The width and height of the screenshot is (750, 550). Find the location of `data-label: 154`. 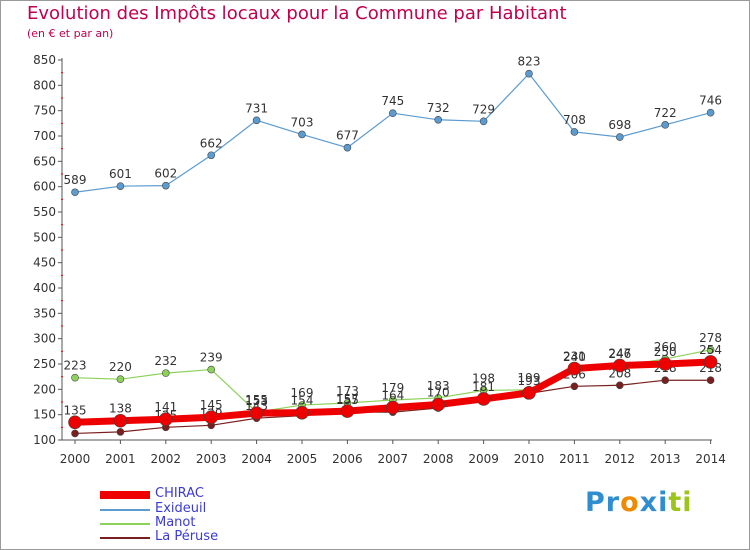

data-label: 154 is located at coordinates (302, 401).